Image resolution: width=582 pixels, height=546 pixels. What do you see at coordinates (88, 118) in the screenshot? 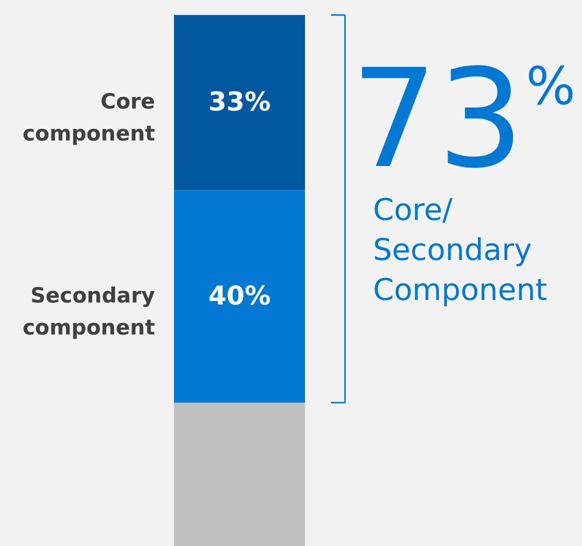
I see `series-label: Core component` at bounding box center [88, 118].